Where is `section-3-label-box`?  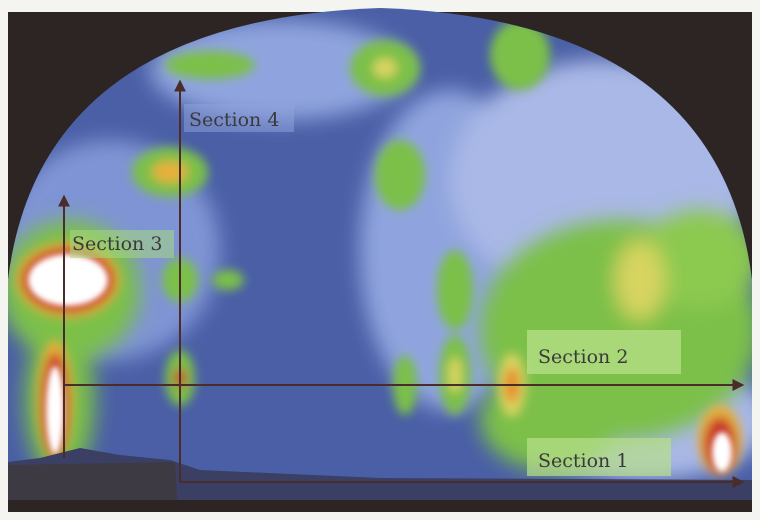 section-3-label-box is located at coordinates (122, 244).